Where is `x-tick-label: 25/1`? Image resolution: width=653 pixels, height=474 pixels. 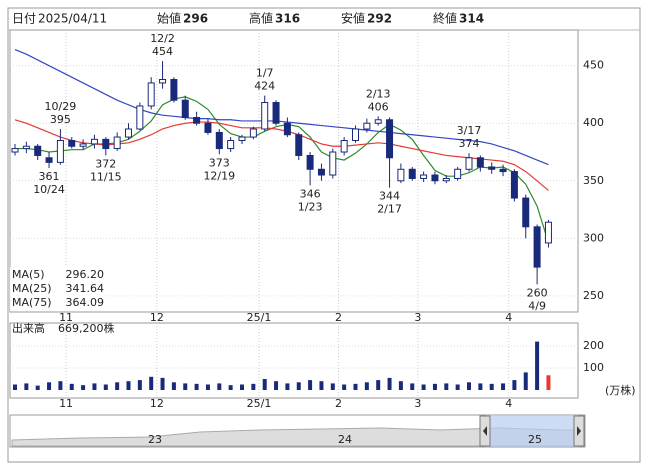
x-tick-label: 25/1 is located at coordinates (259, 317).